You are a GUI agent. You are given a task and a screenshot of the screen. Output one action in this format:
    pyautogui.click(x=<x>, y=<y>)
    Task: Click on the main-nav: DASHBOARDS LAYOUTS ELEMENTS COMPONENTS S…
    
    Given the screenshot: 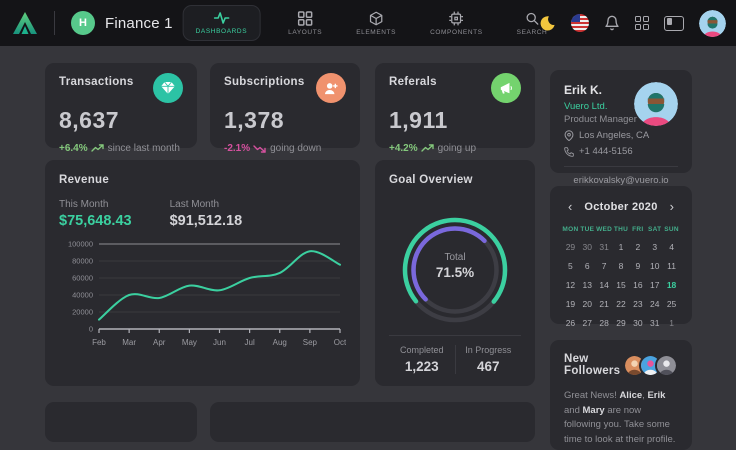 What is the action you would take?
    pyautogui.click(x=365, y=23)
    